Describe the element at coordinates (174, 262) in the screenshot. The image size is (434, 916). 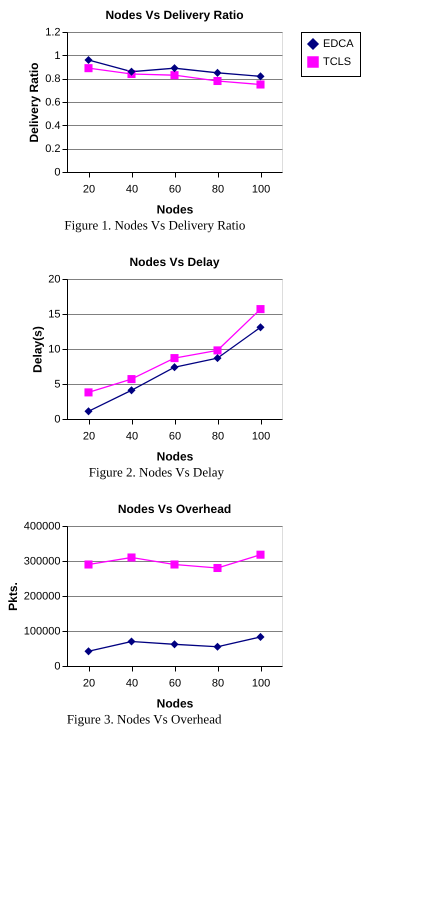
I see `chart-title: Nodes Vs Delay` at that location.